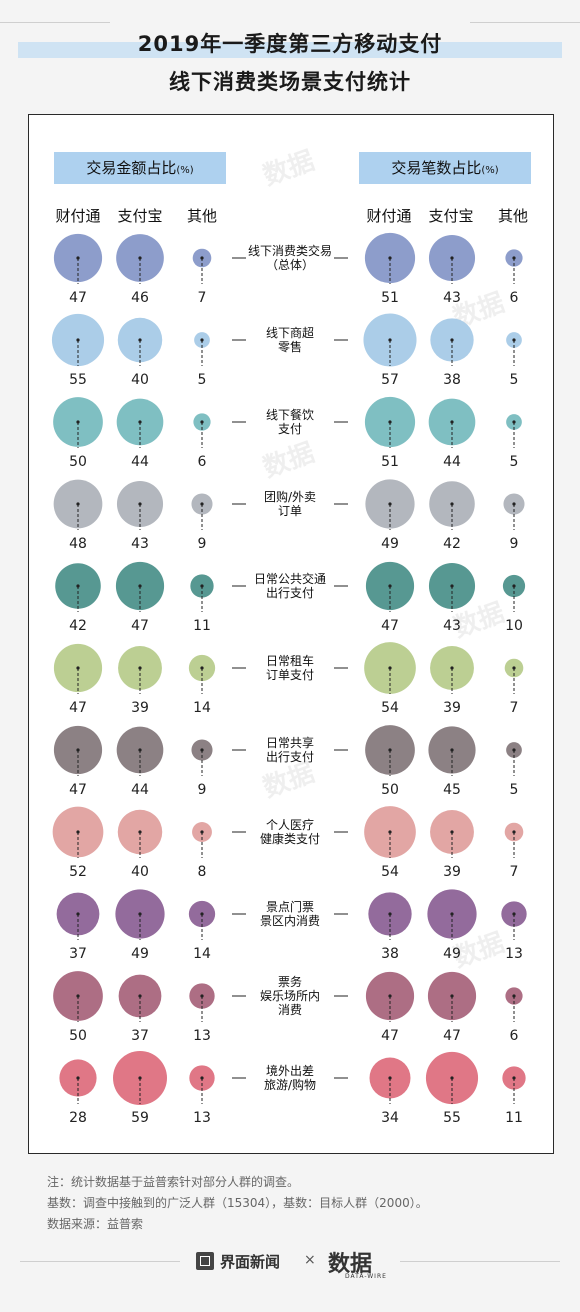 The height and width of the screenshot is (1312, 580). I want to click on chart-title-line2: 线下消费类场景支付统计, so click(290, 82).